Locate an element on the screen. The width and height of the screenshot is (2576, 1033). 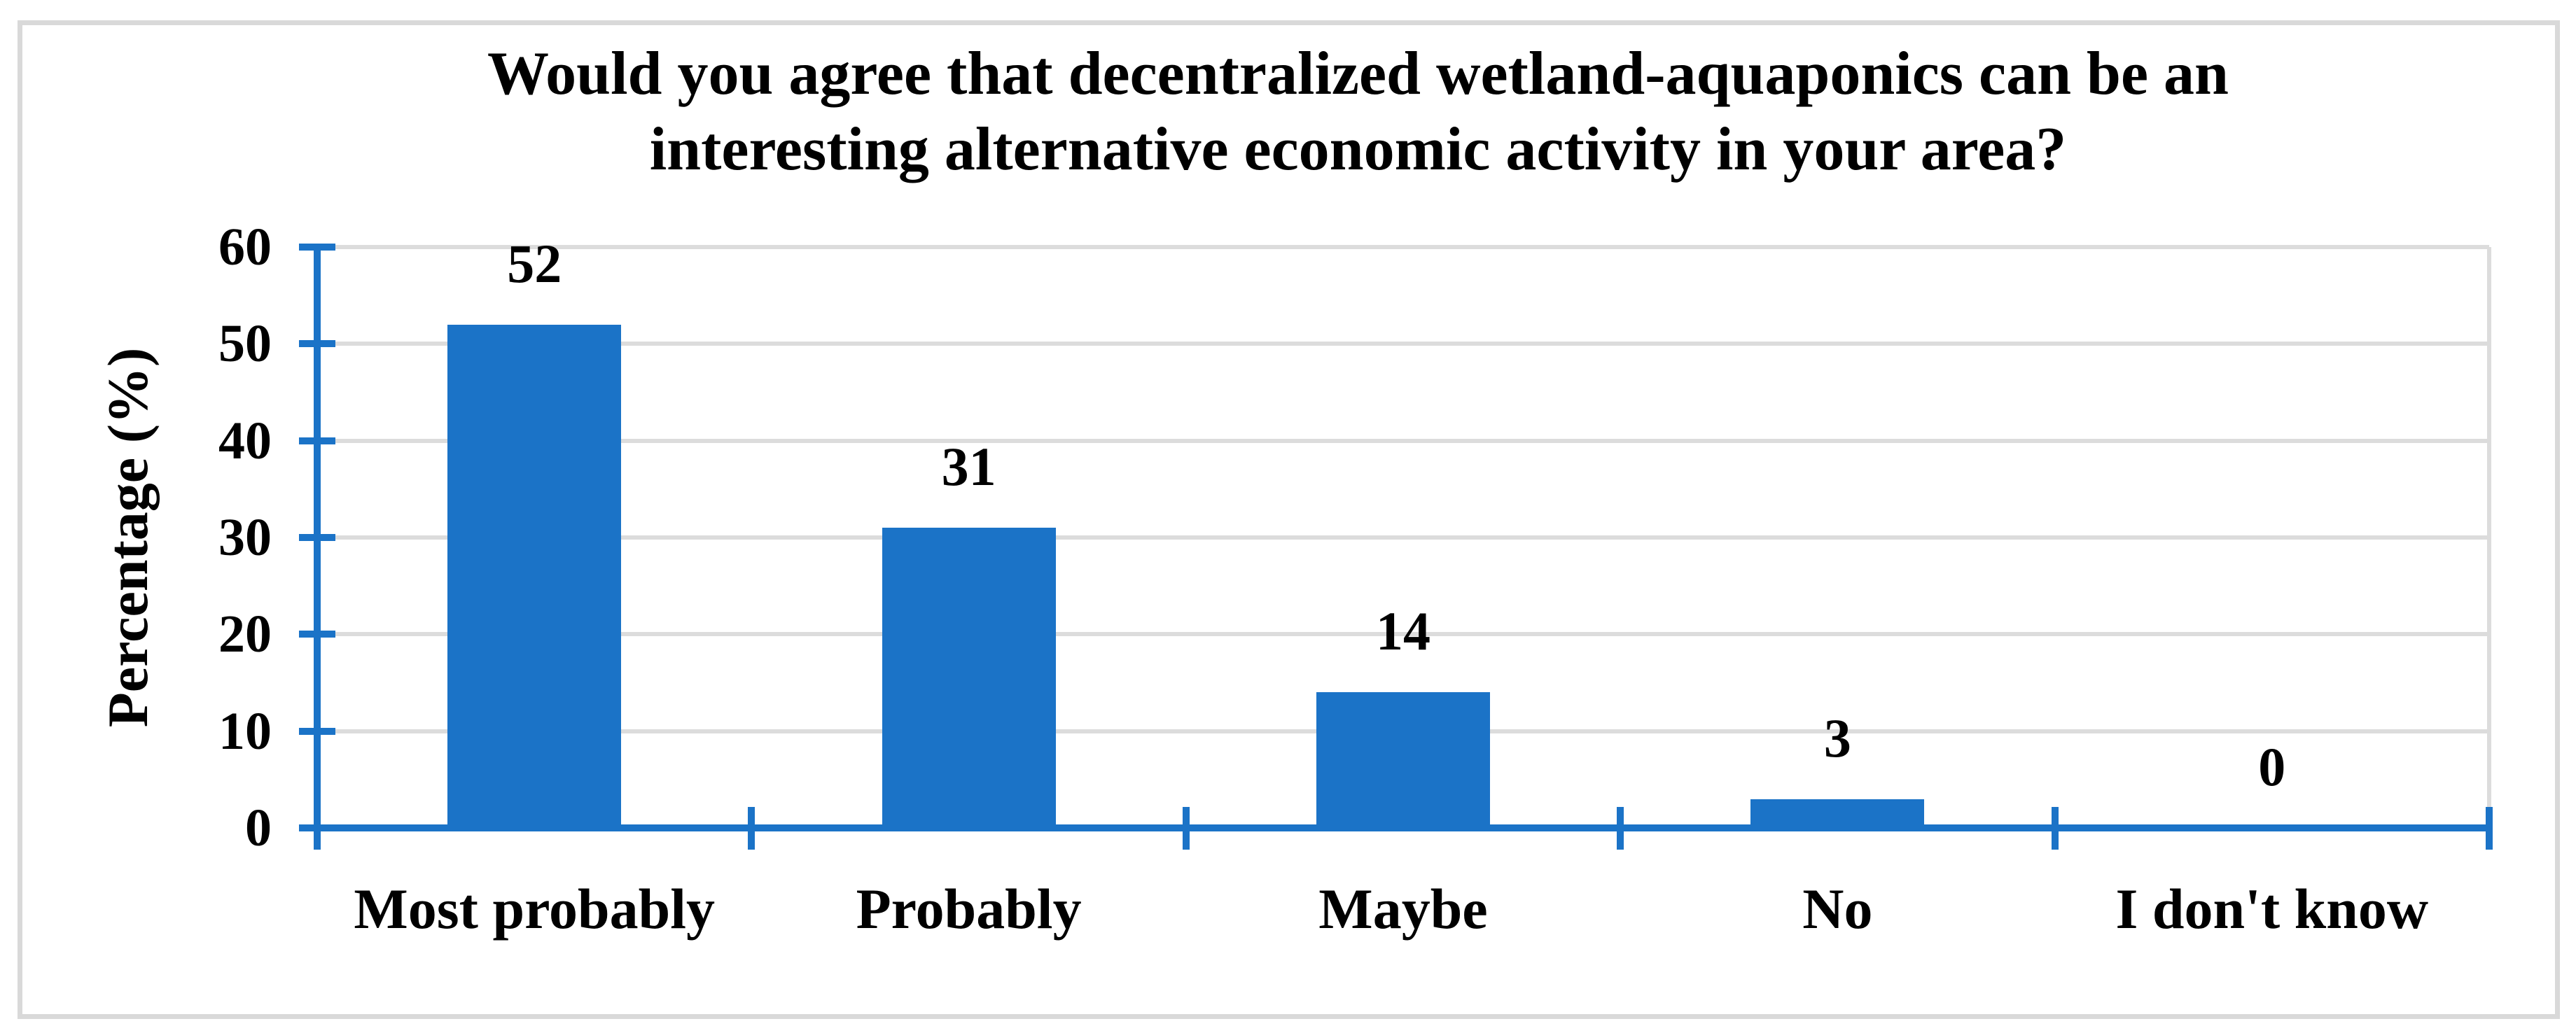
y-tick-label-0: 0 is located at coordinates (258, 828).